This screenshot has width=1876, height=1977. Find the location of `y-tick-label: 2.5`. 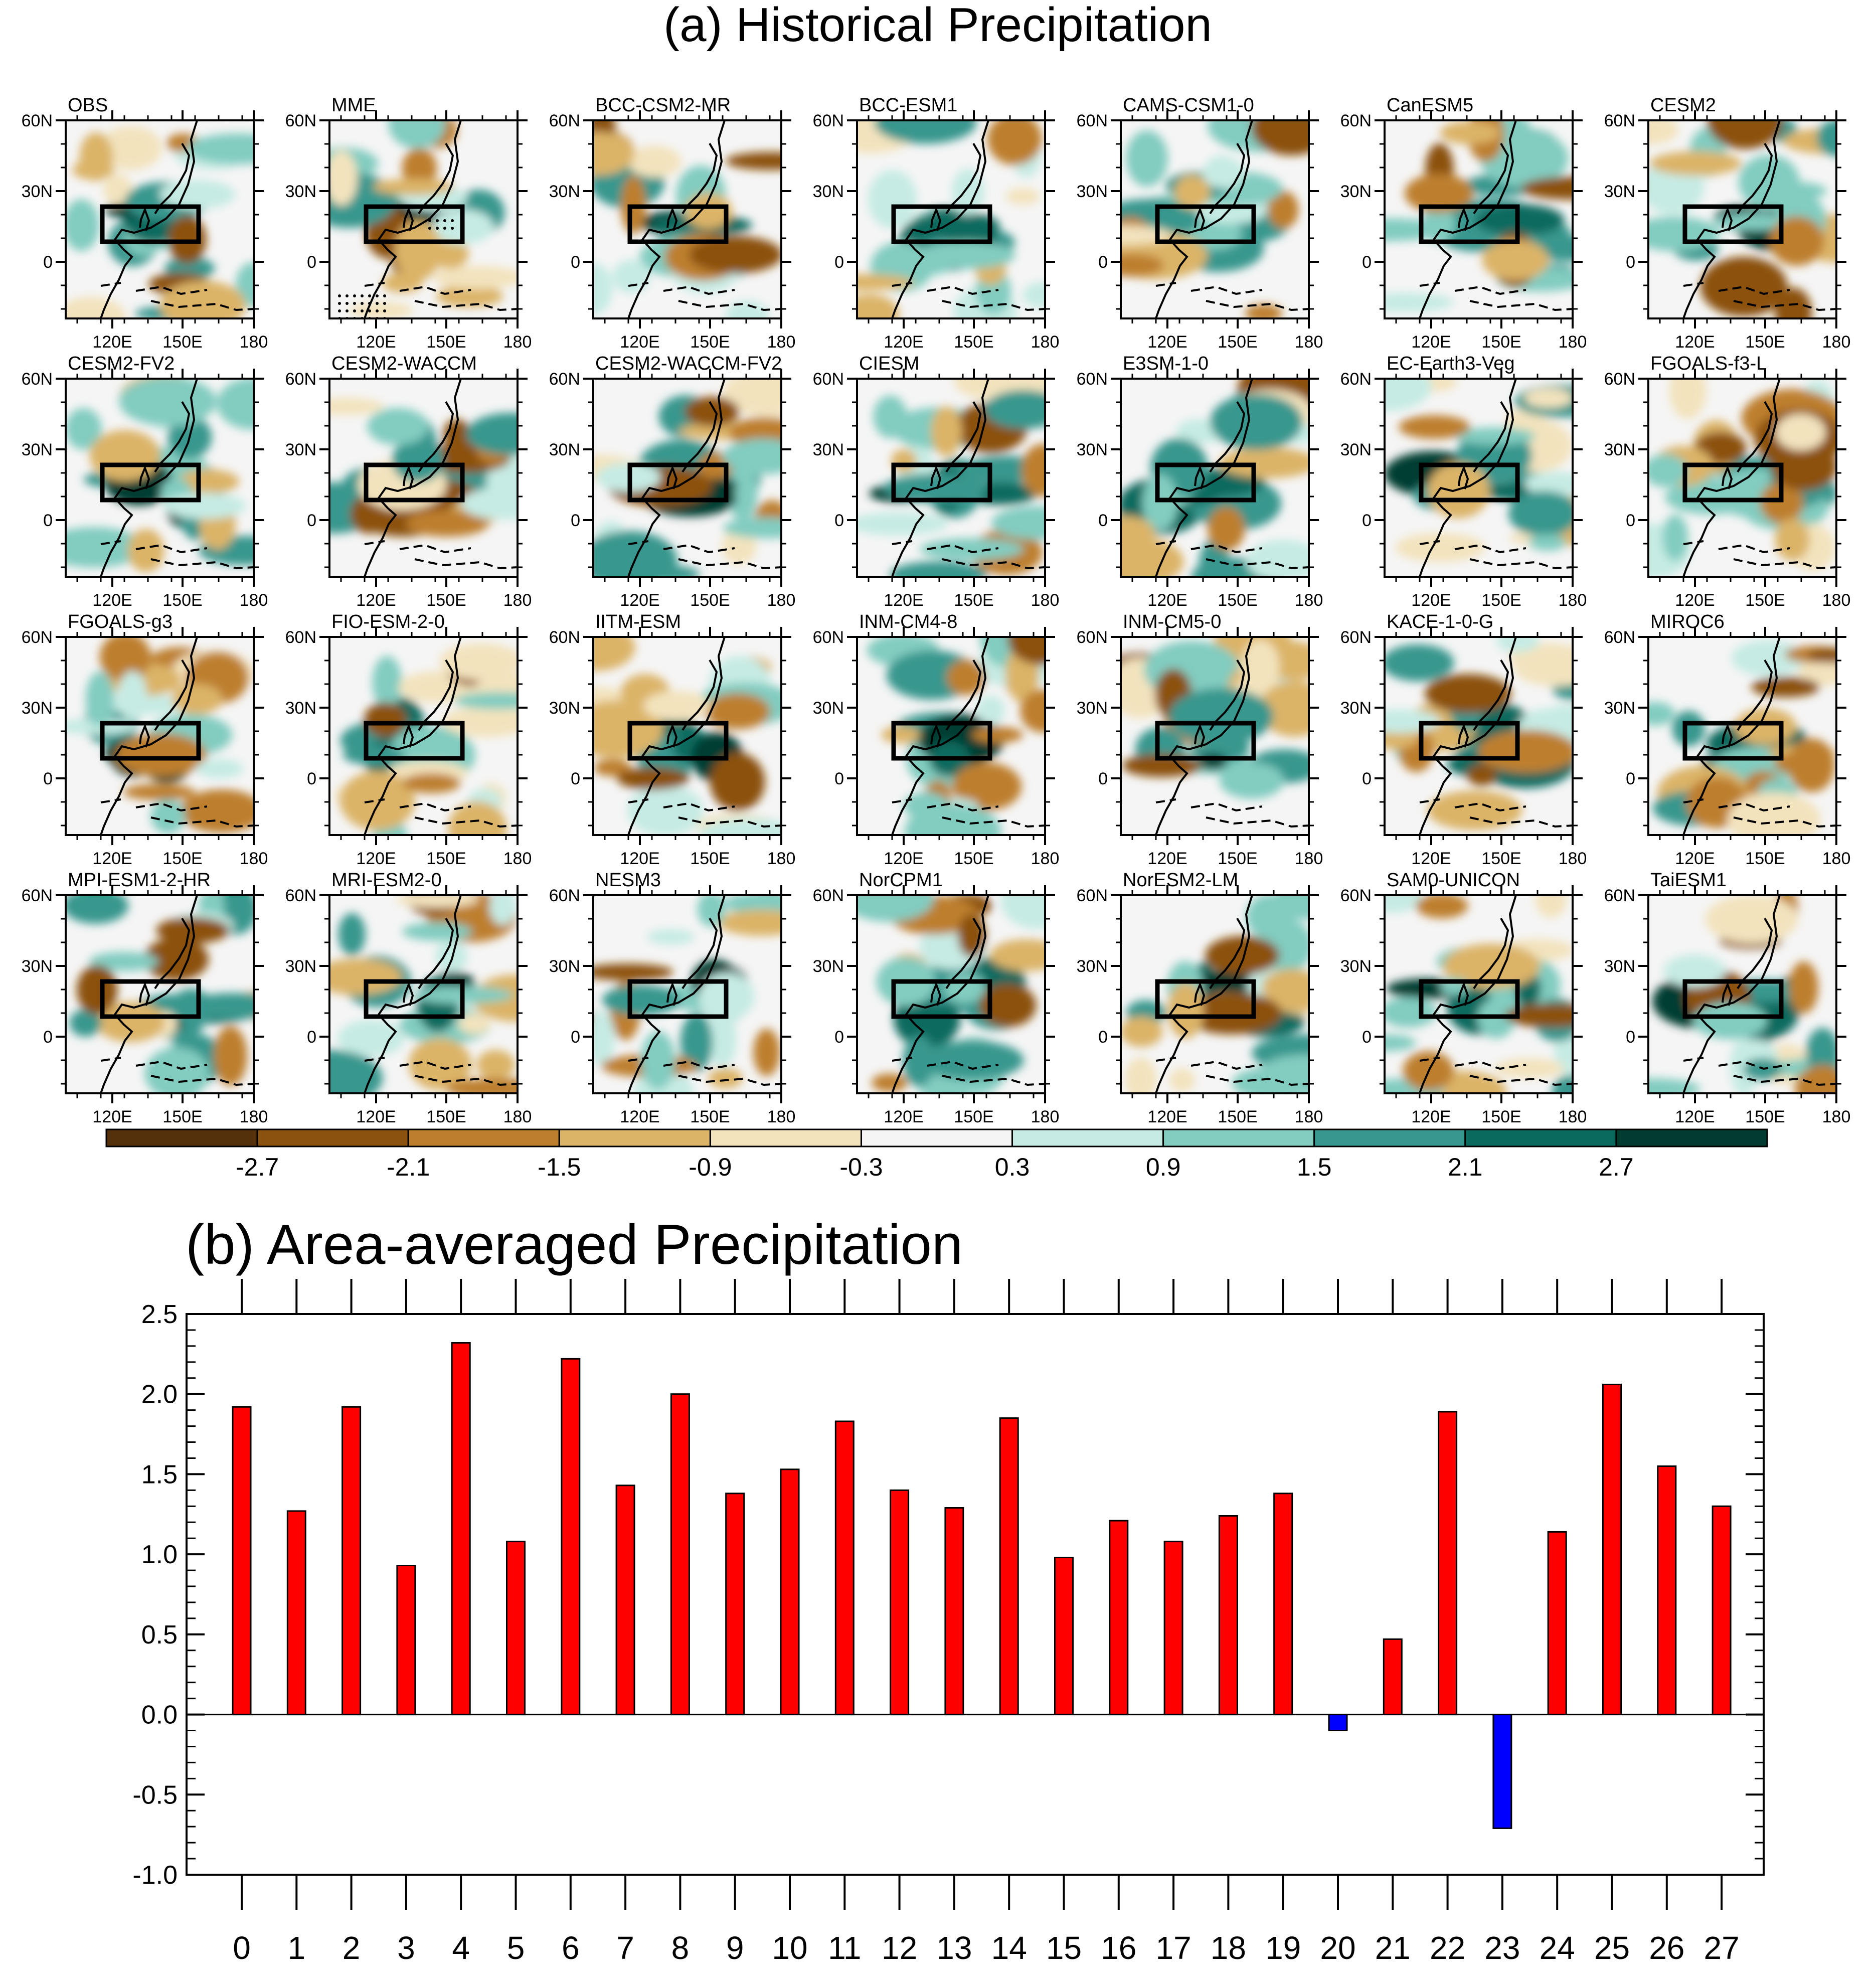

y-tick-label: 2.5 is located at coordinates (160, 1314).